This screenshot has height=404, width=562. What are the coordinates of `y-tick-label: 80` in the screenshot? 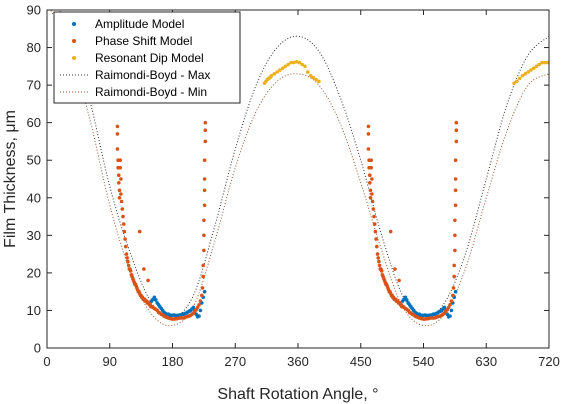 It's located at (34, 47).